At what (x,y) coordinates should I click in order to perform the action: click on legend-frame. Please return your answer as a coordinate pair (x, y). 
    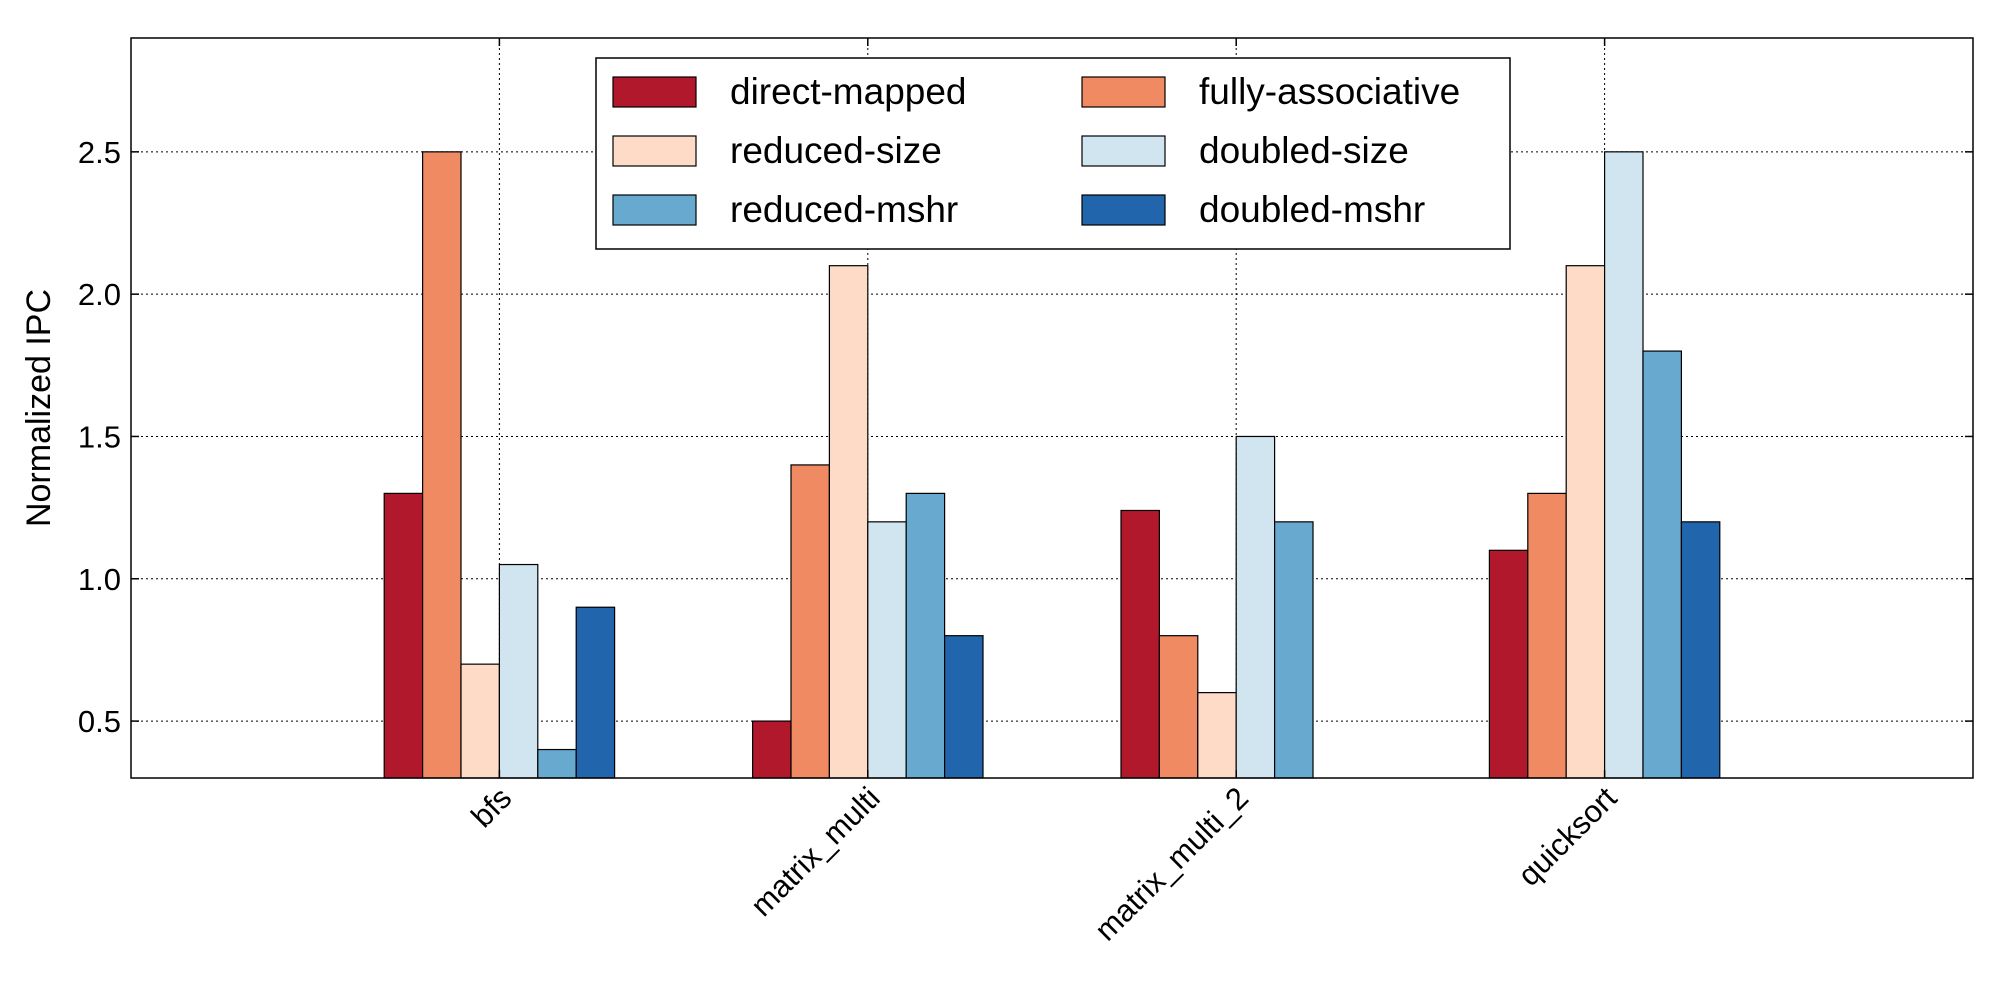
    Looking at the image, I should click on (1053, 153).